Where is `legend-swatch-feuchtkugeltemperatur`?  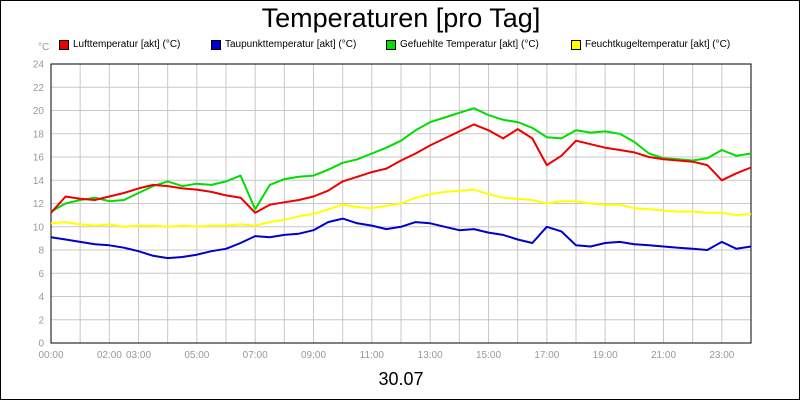
legend-swatch-feuchtkugeltemperatur is located at coordinates (576, 44).